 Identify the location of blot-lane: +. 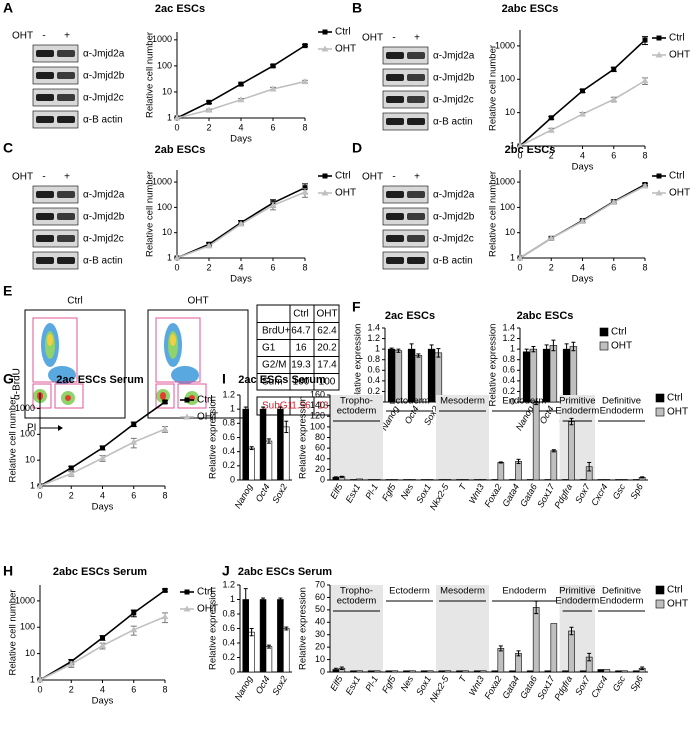
(417, 38).